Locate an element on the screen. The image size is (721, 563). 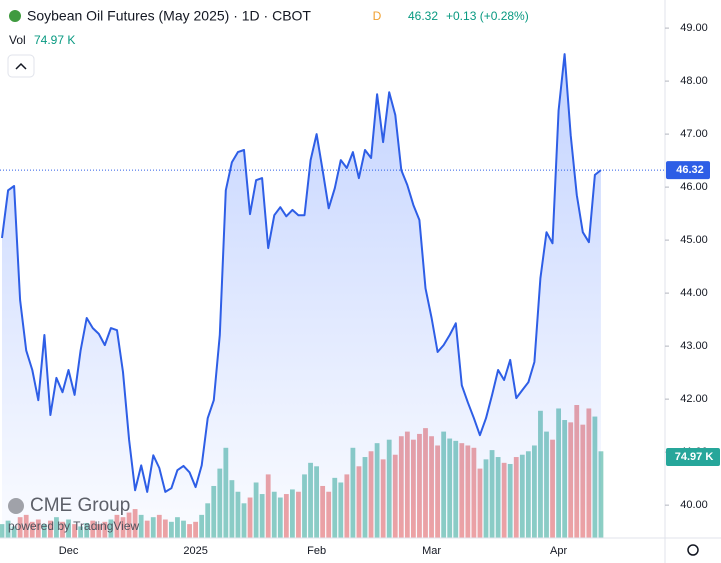
flag: D is located at coordinates (377, 16).